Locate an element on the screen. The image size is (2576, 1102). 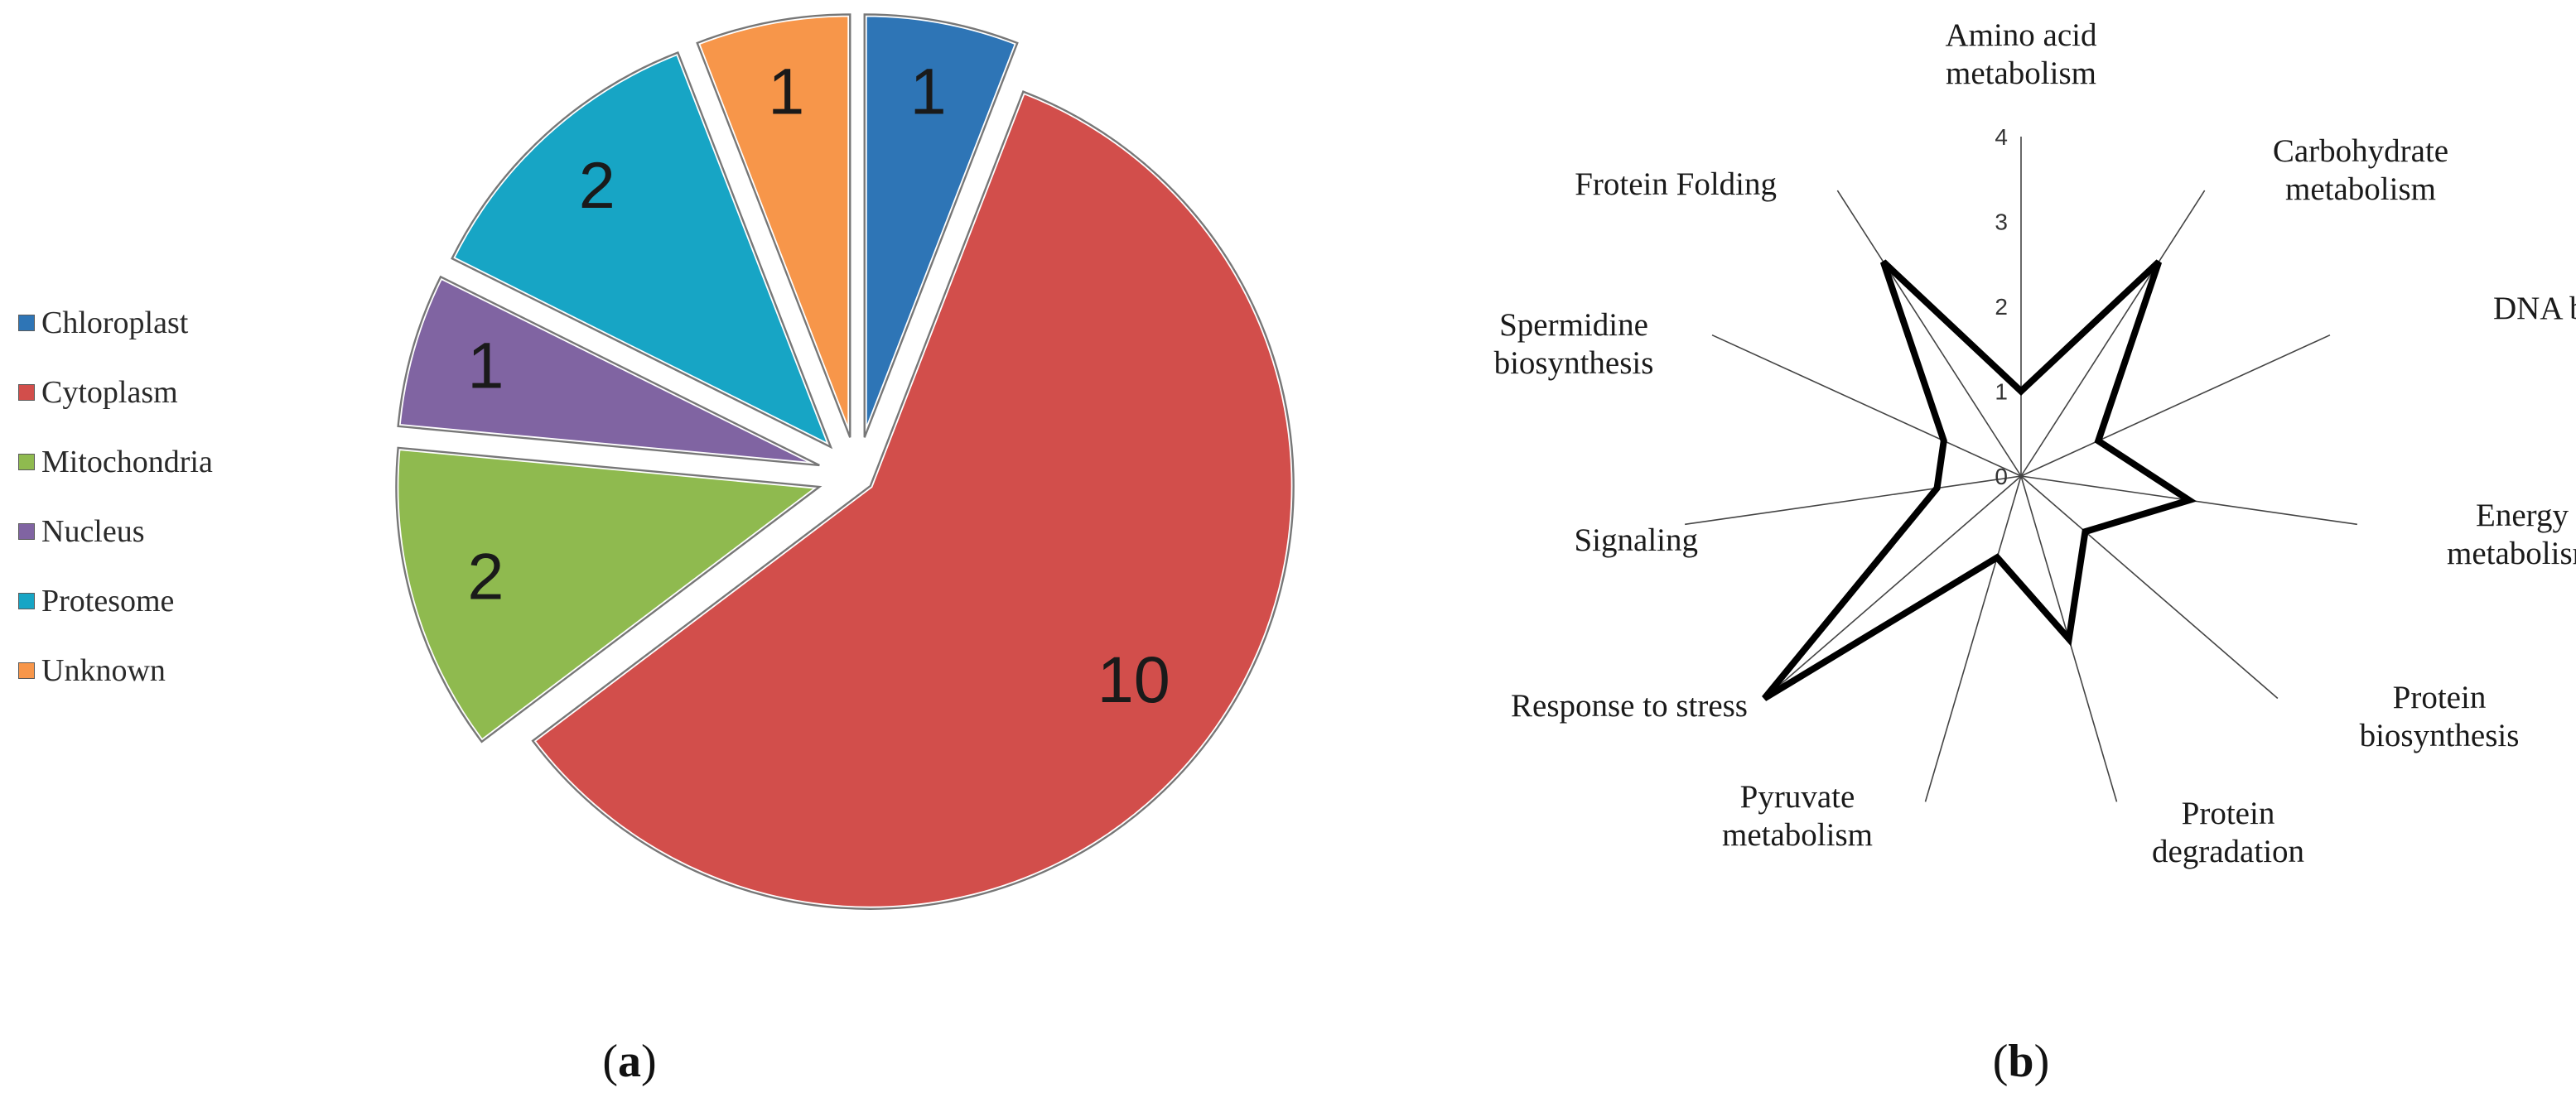
legend-item: Mitochondria is located at coordinates (115, 462).